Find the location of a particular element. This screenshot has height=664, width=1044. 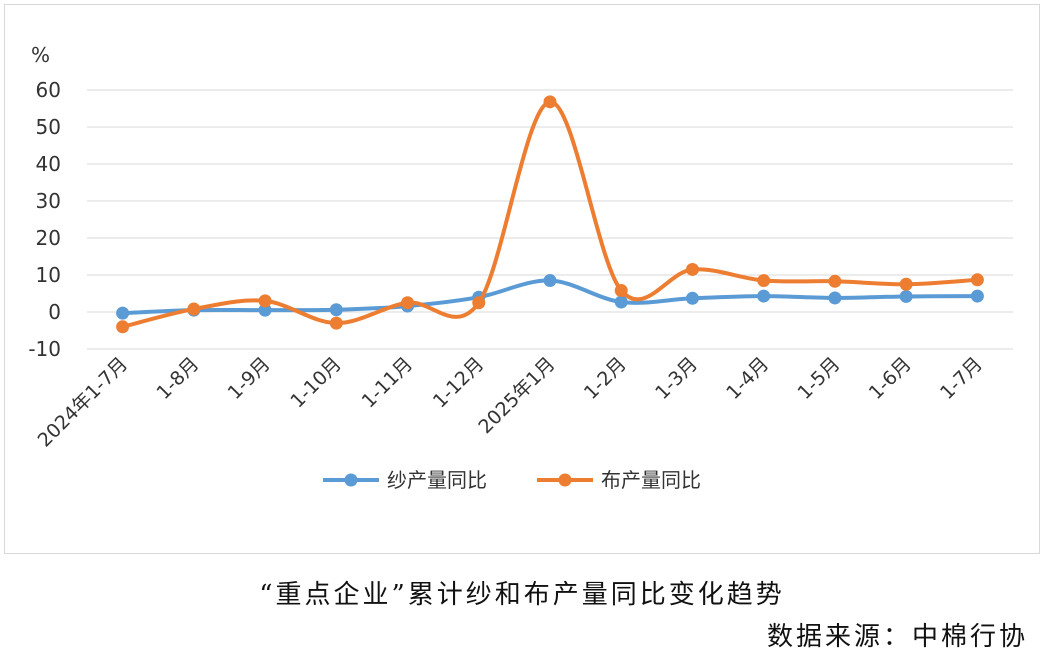

x-tick-label: 1-7月 is located at coordinates (961, 378).